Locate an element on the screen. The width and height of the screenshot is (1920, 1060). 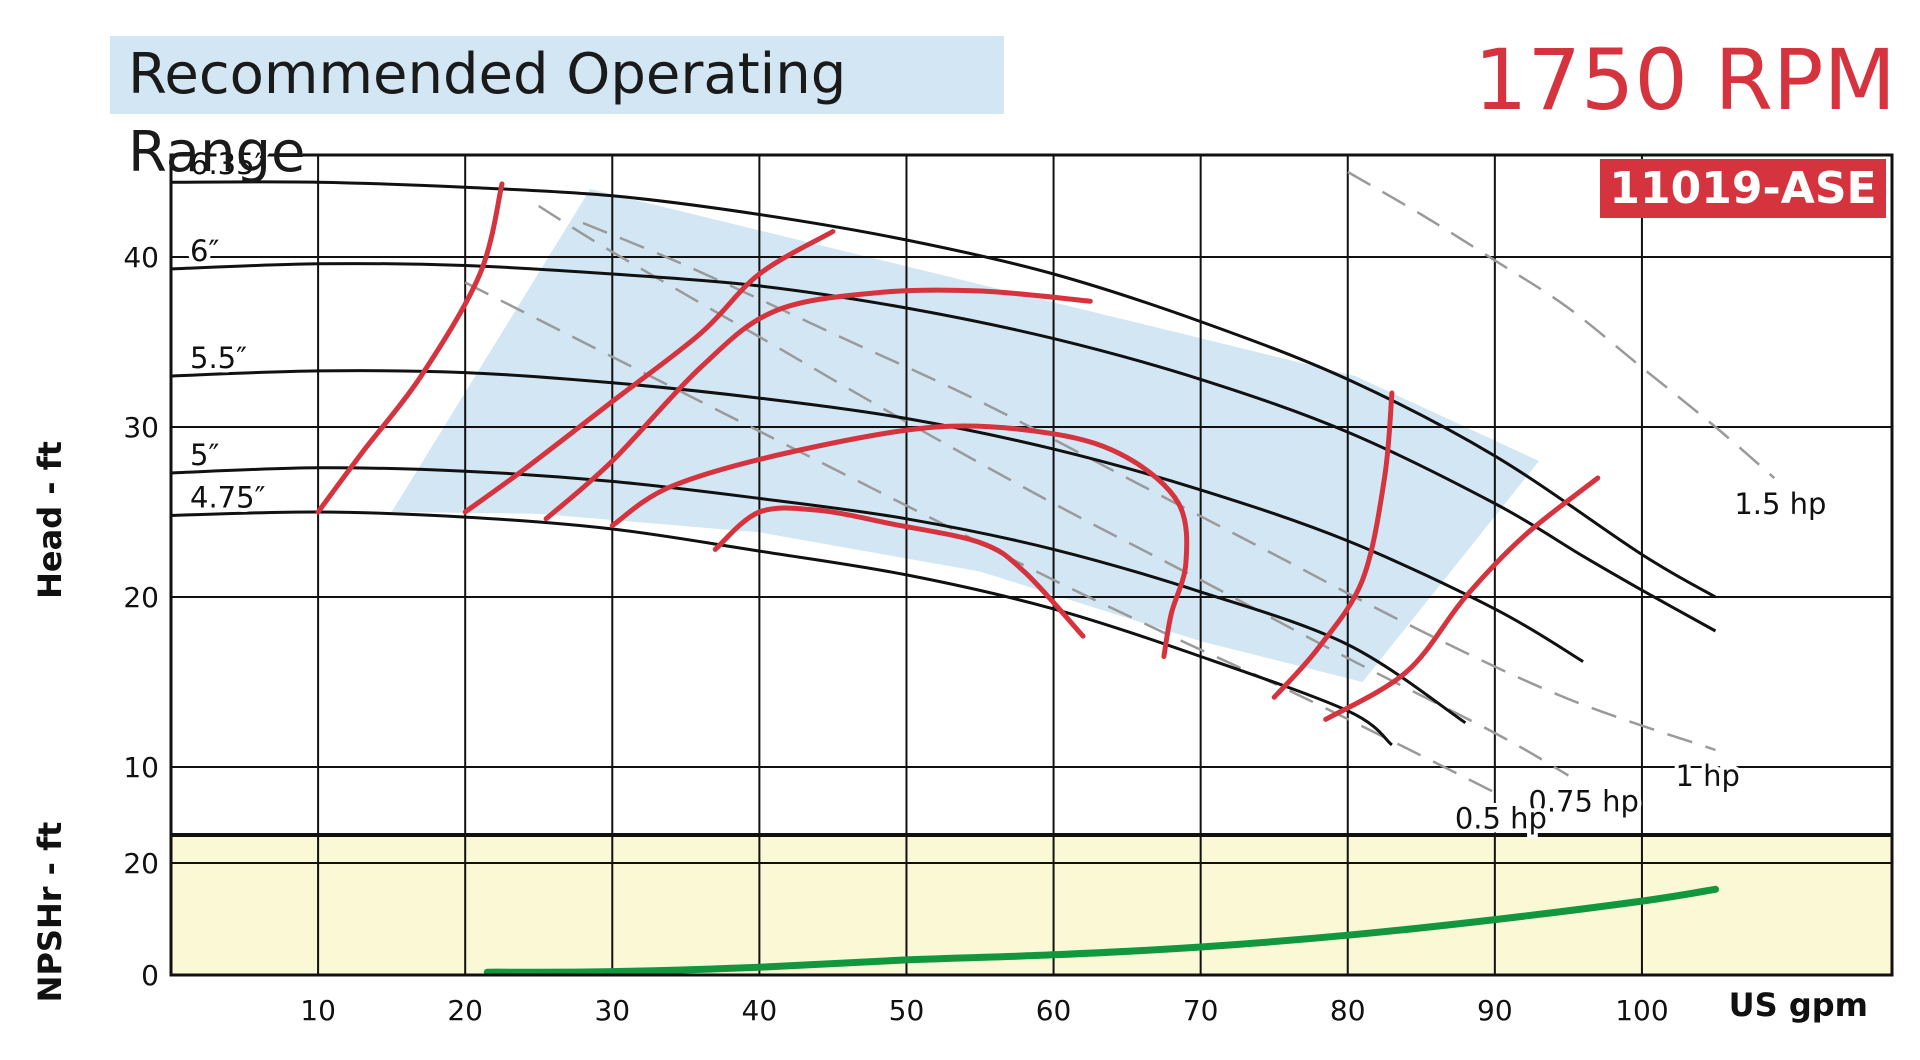
x-tick-label-70: 70 is located at coordinates (1201, 1010).